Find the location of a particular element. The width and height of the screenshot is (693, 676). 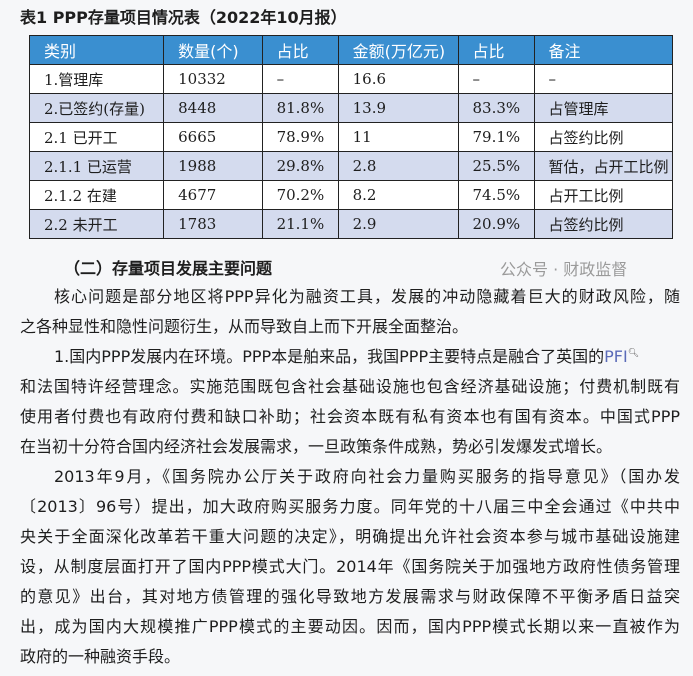

text-line: 之各种显性和隐性问题衍生，从而导致自上而下开展全面整治。 is located at coordinates (350, 325).